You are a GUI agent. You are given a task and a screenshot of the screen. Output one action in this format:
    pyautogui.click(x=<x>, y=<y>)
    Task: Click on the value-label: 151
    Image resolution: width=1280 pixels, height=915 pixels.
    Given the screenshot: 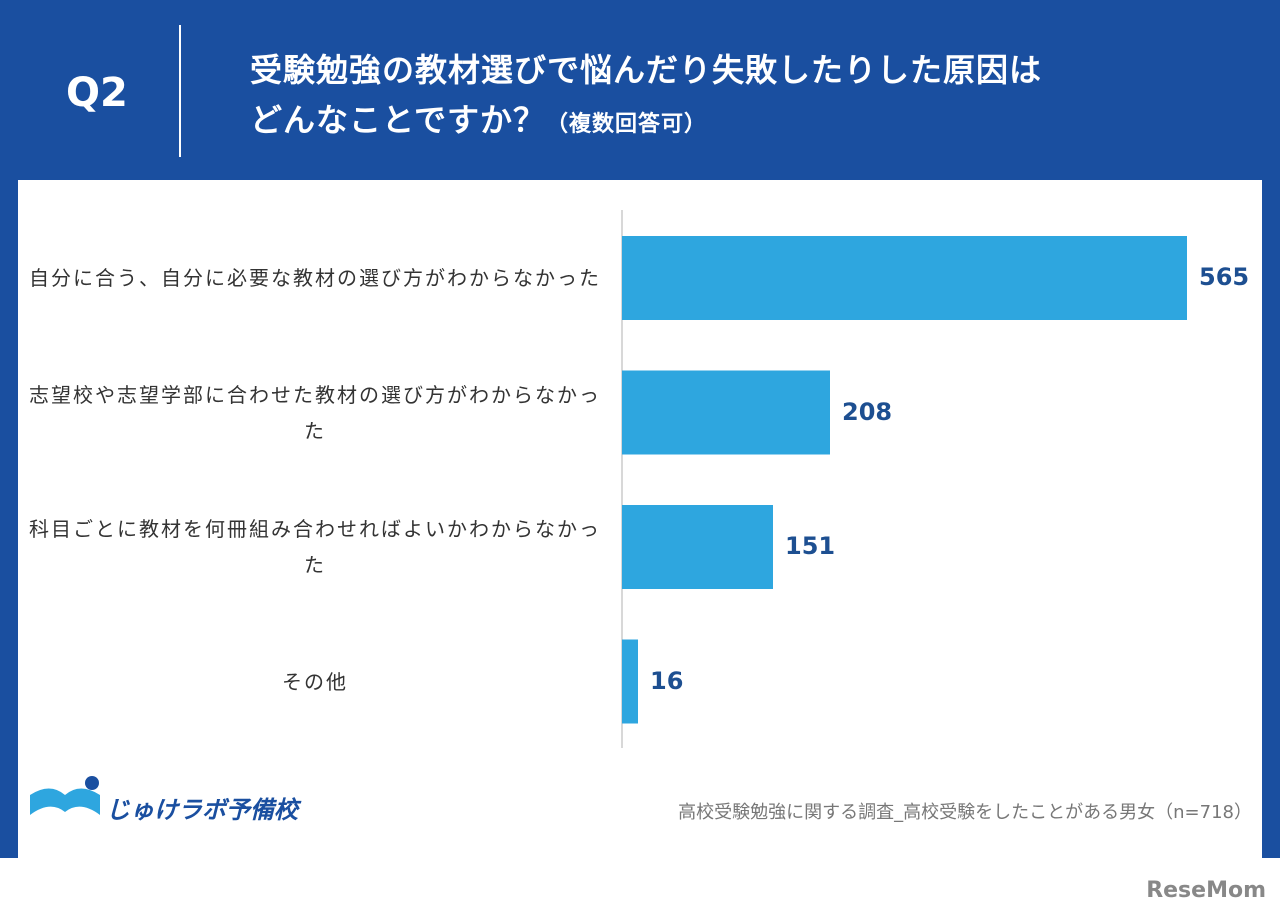 What is the action you would take?
    pyautogui.click(x=810, y=546)
    